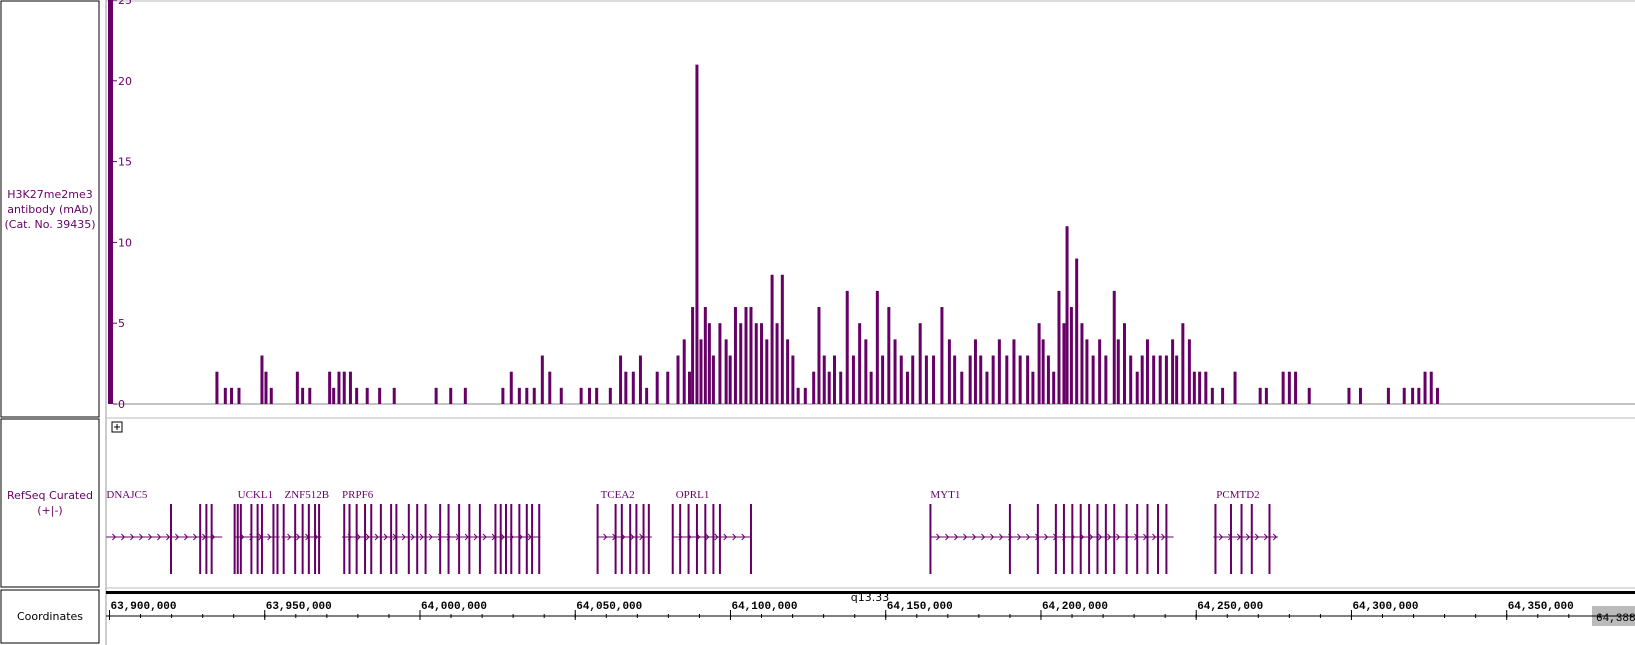 The height and width of the screenshot is (645, 1635). What do you see at coordinates (307, 495) in the screenshot?
I see `gene-label: ZNF512B` at bounding box center [307, 495].